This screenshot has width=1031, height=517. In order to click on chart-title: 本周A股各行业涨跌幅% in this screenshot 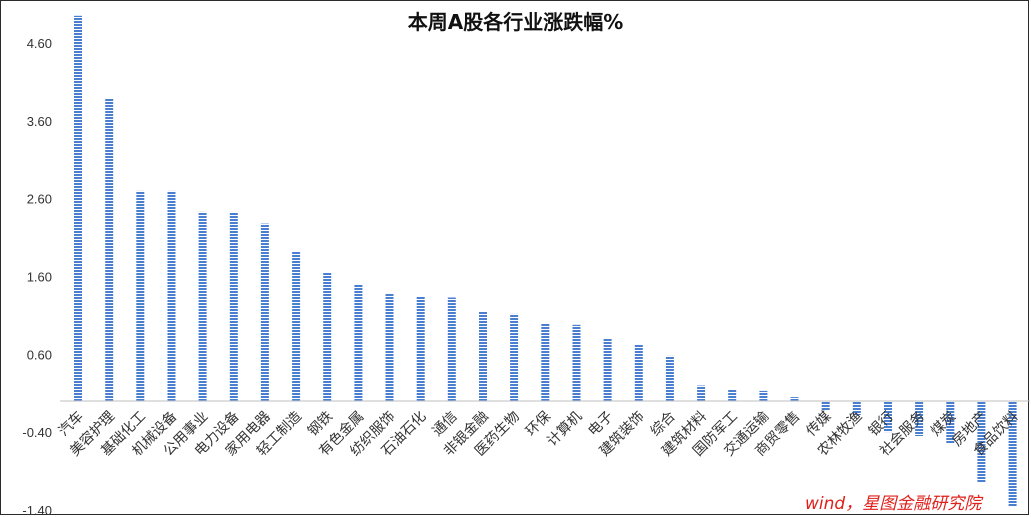, I will do `click(515, 22)`.